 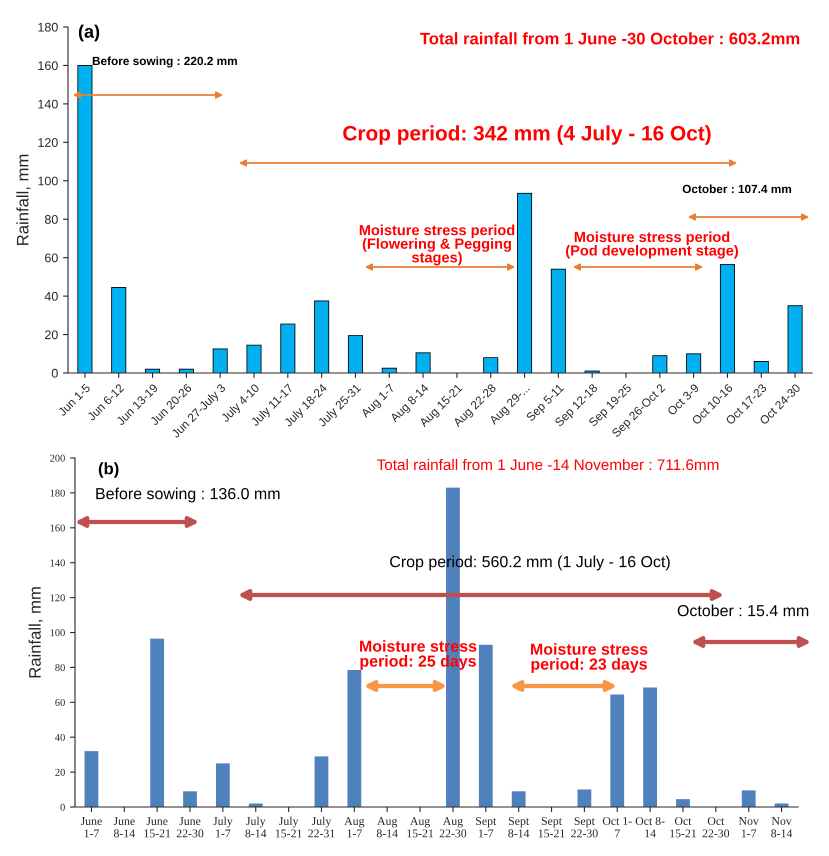 I want to click on x-tick-label: Aug 8-14, so click(x=387, y=827).